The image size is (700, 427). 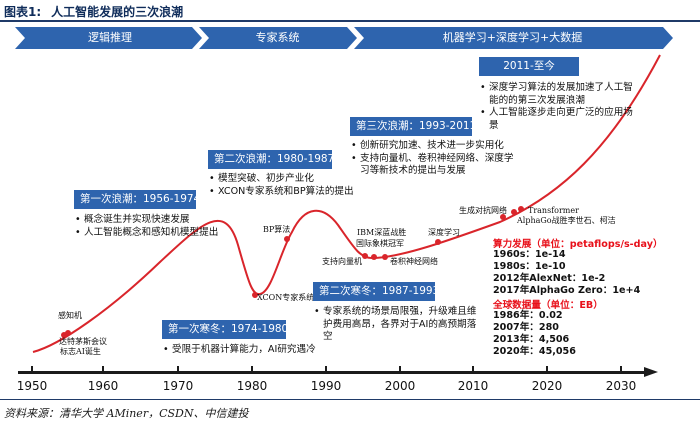 I want to click on milestone-ai-birth: 标志AI诞生, so click(x=80, y=351).